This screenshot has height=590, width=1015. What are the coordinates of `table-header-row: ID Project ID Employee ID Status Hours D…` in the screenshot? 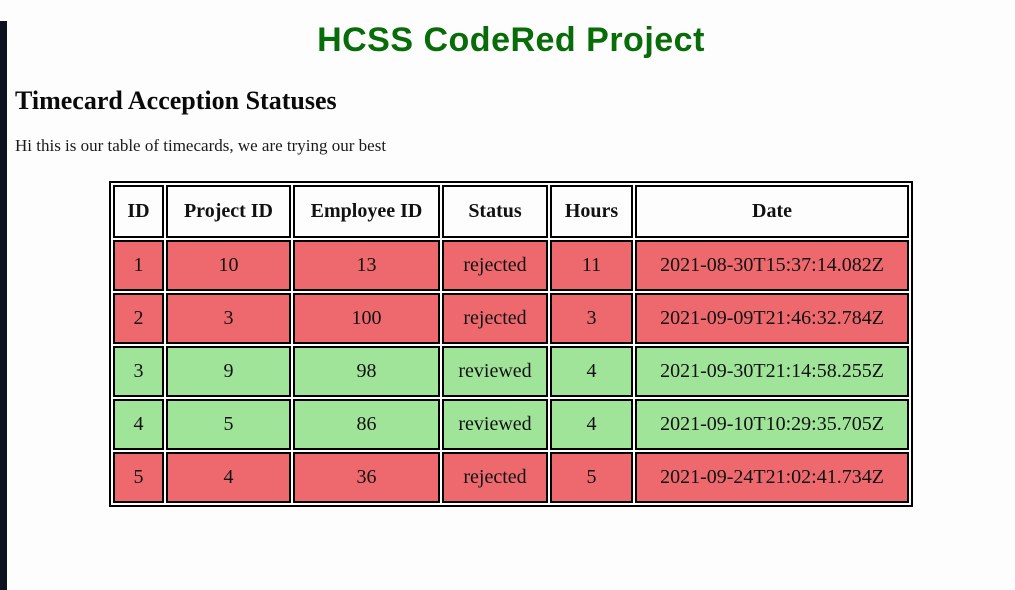 It's located at (511, 211).